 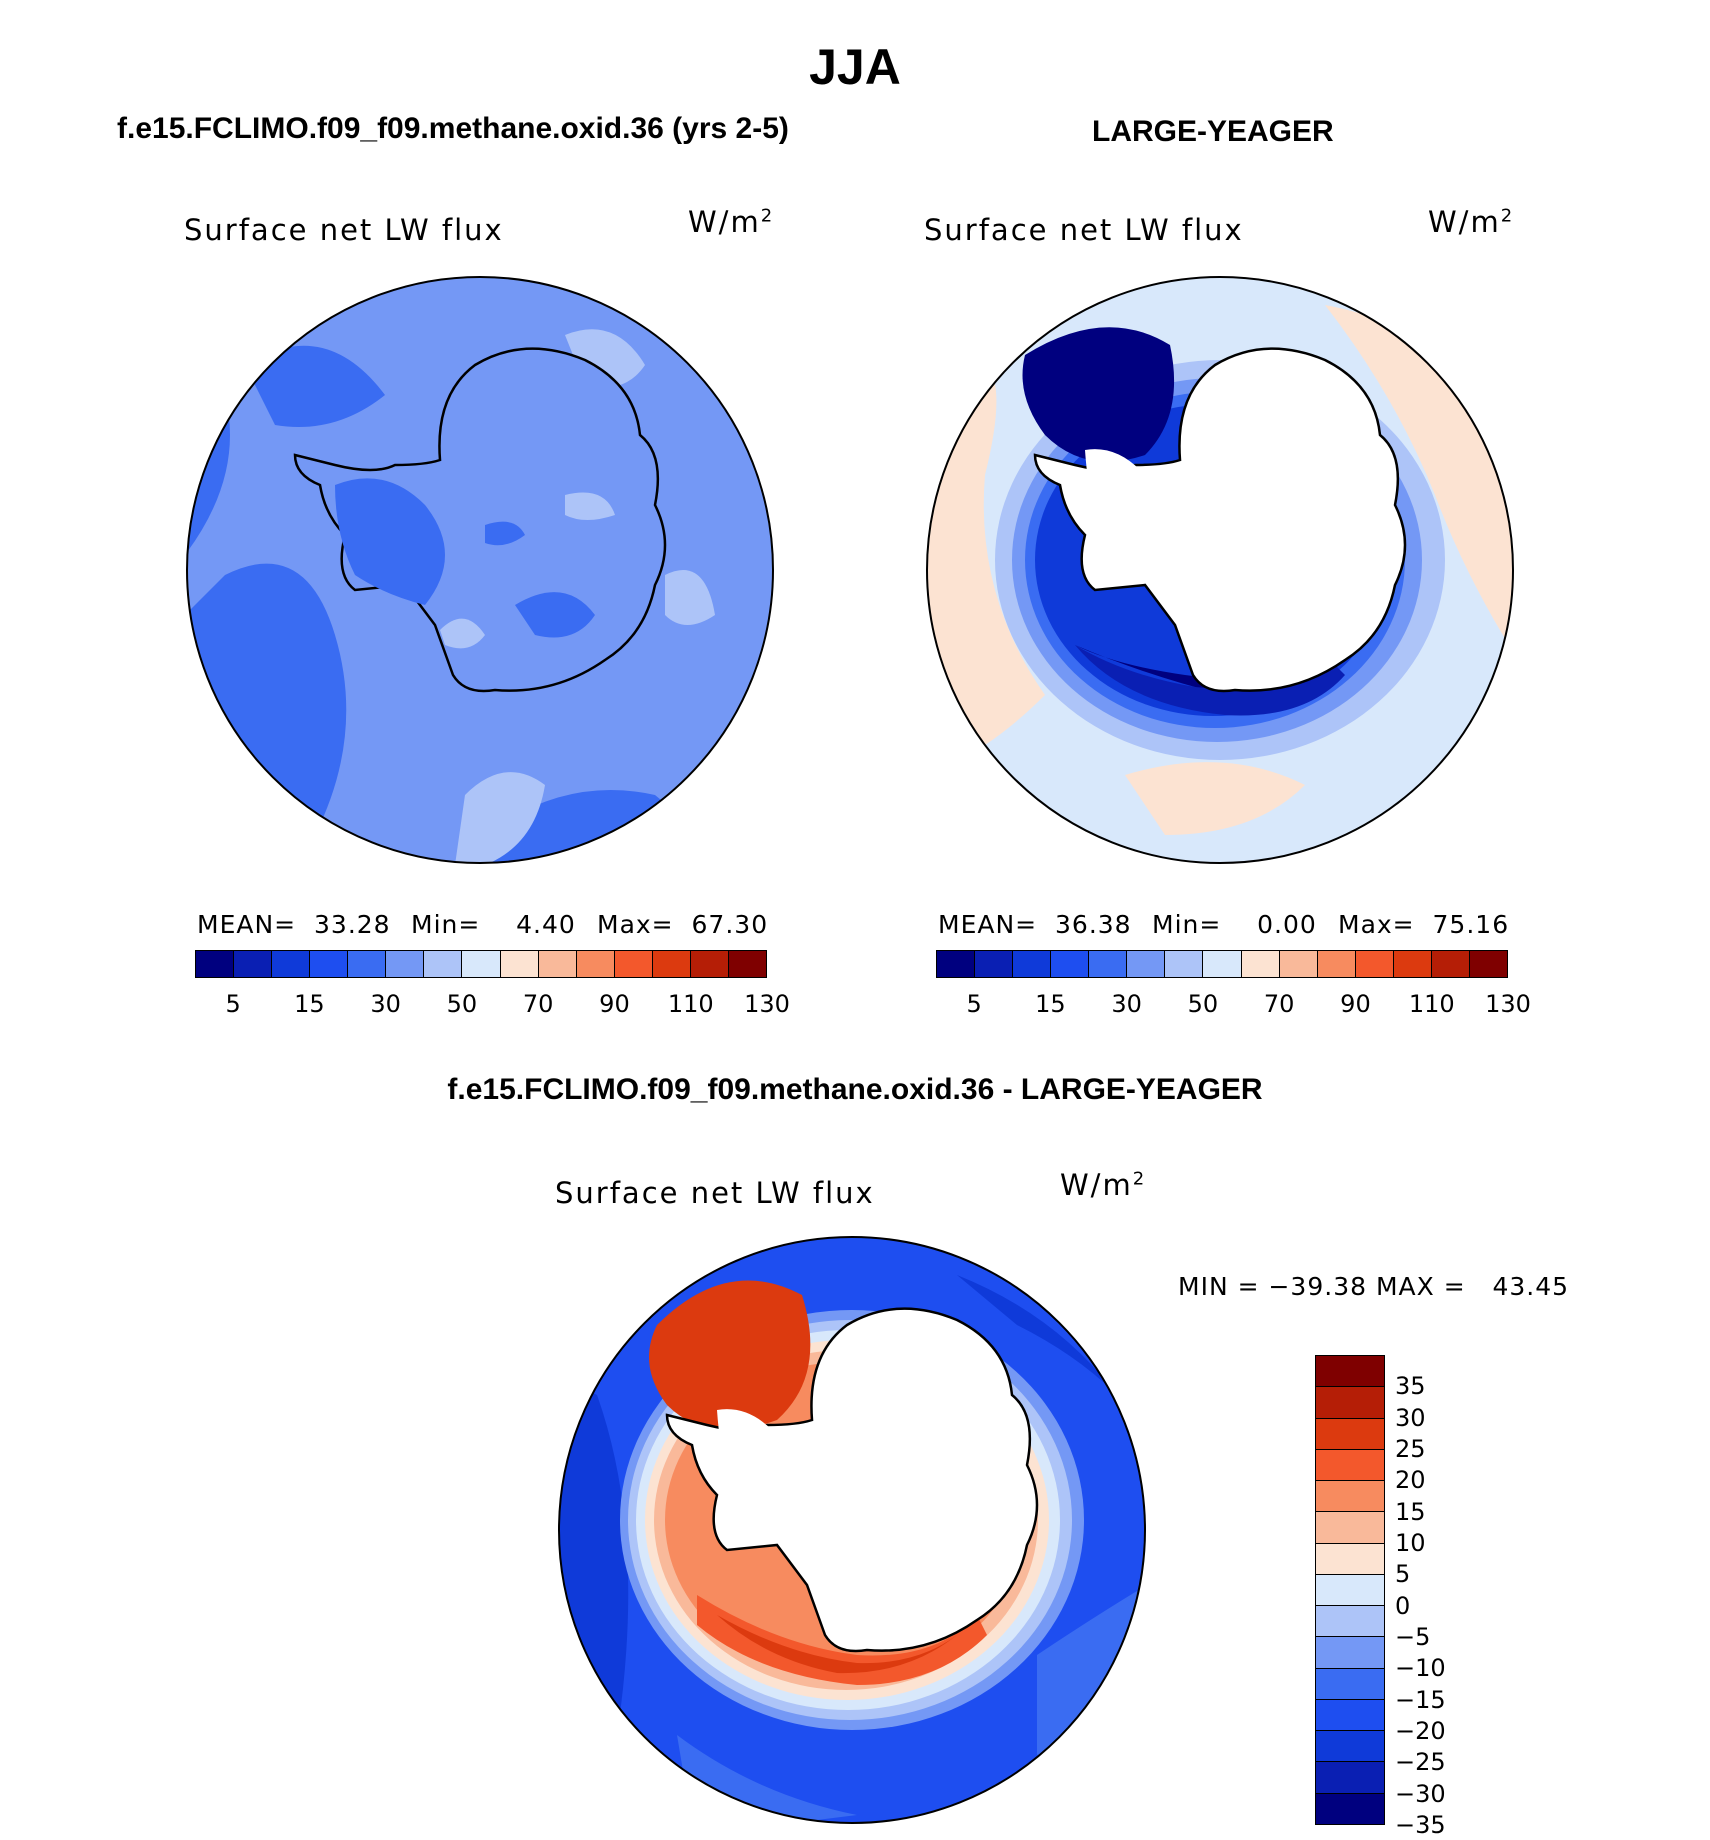 I want to click on diff-units-label: W/m2, so click(x=1103, y=1185).